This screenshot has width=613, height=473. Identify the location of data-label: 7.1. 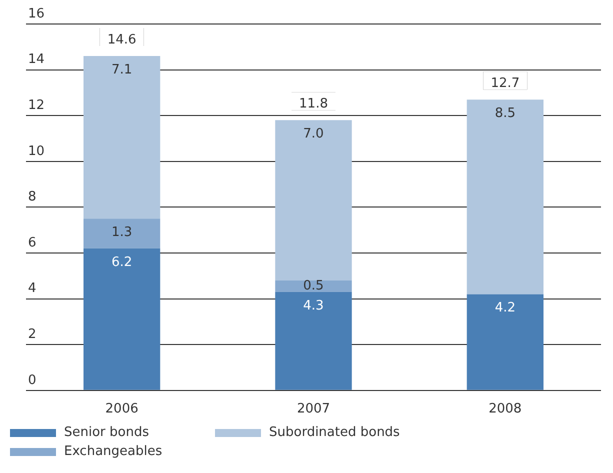
(121, 70).